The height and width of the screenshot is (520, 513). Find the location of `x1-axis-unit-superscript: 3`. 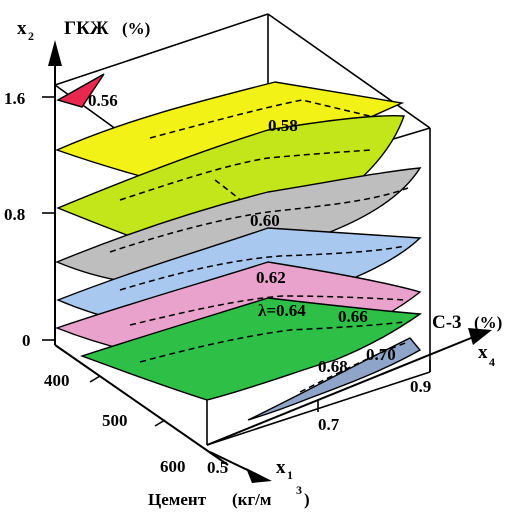

x1-axis-unit-superscript: 3 is located at coordinates (299, 490).